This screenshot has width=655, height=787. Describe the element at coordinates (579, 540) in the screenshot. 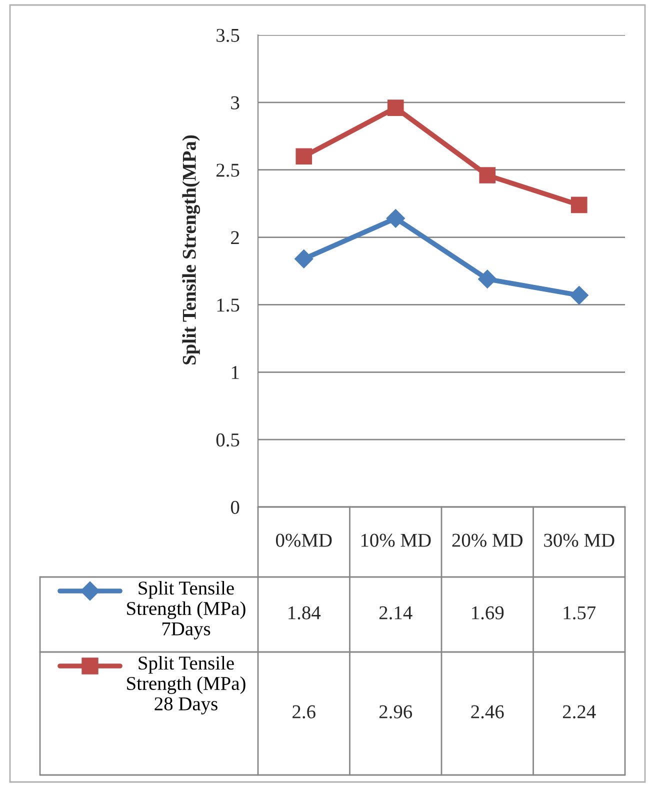

I see `x-tick-label: 30% MD` at that location.